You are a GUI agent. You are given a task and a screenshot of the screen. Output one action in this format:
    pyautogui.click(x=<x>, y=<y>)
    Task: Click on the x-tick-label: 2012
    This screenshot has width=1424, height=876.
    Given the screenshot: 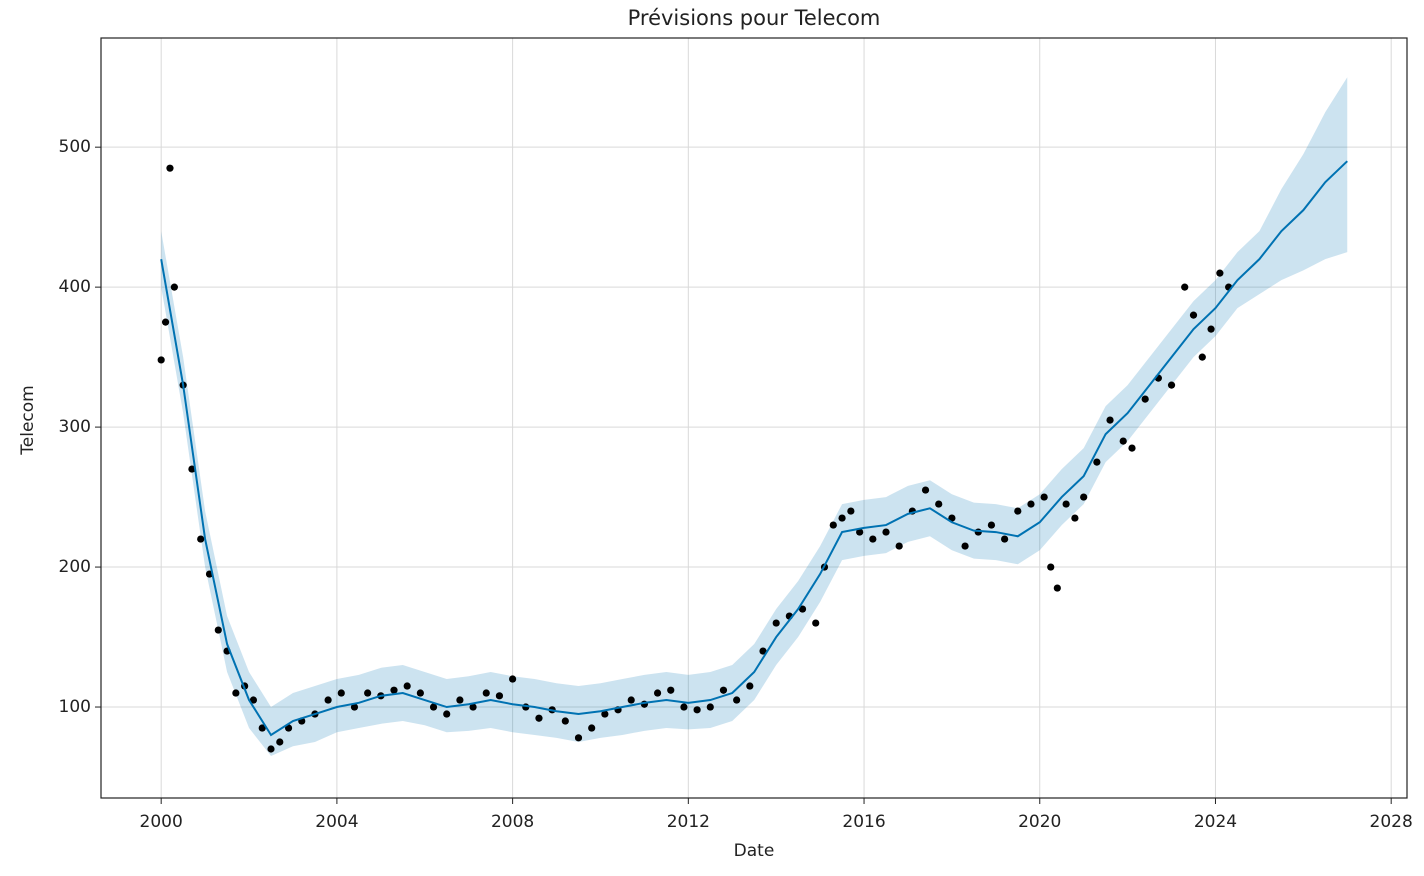 What is the action you would take?
    pyautogui.click(x=688, y=822)
    